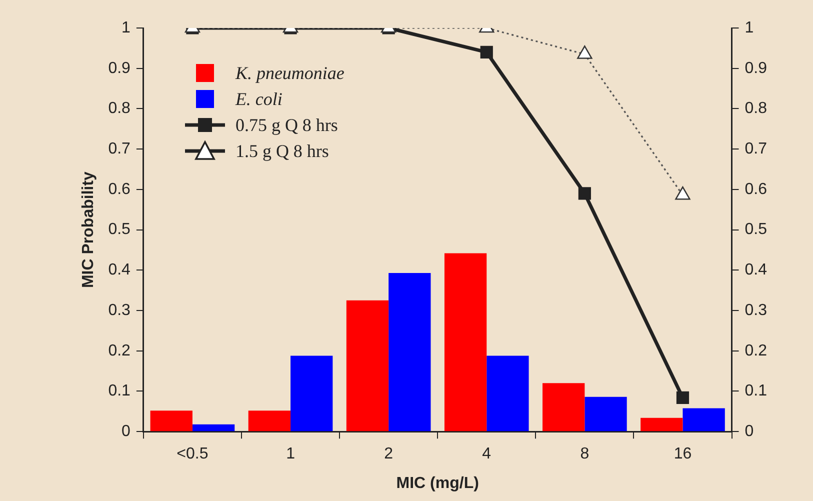 The width and height of the screenshot is (813, 501). I want to click on y2-tick-label: 0.4, so click(756, 270).